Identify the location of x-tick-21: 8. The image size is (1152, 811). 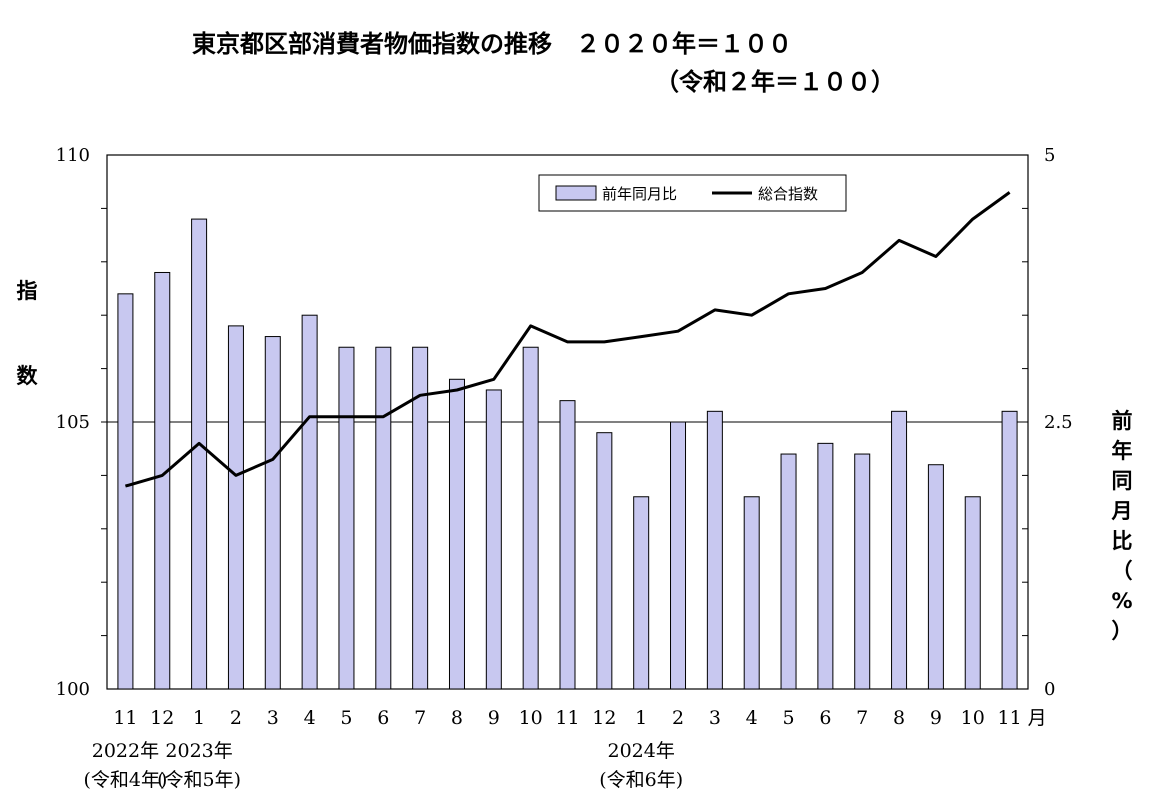
(899, 718).